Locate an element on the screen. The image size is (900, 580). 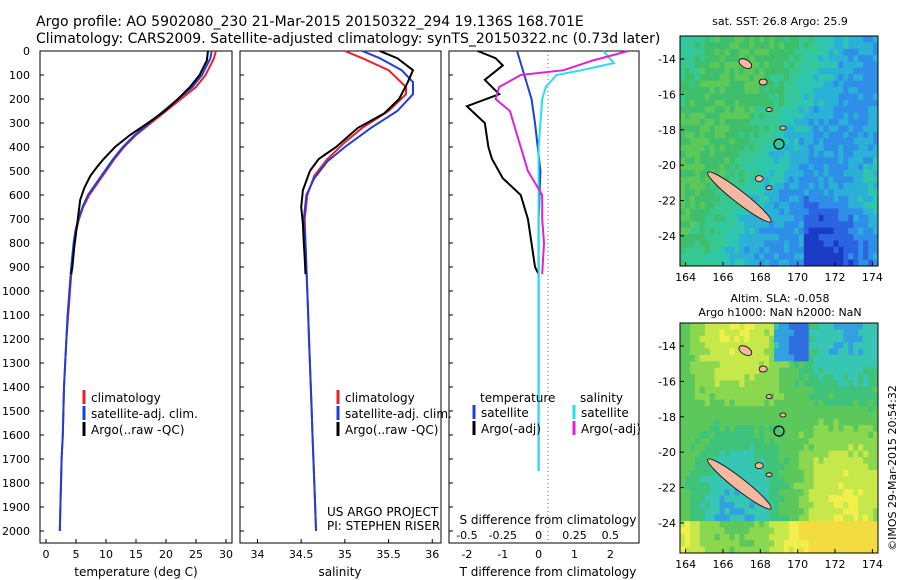
series-line-climatology is located at coordinates (137, 291).